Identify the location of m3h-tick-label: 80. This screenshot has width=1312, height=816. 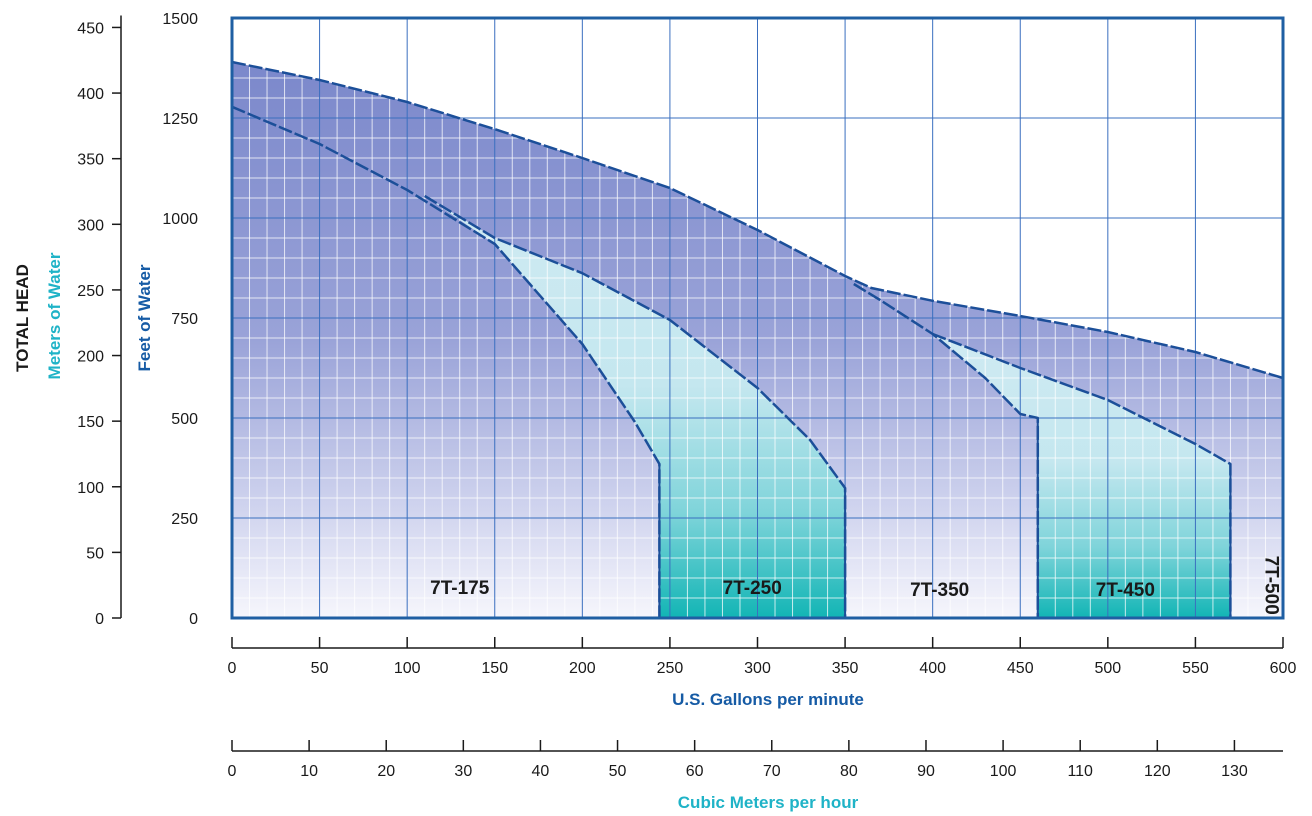
(849, 771).